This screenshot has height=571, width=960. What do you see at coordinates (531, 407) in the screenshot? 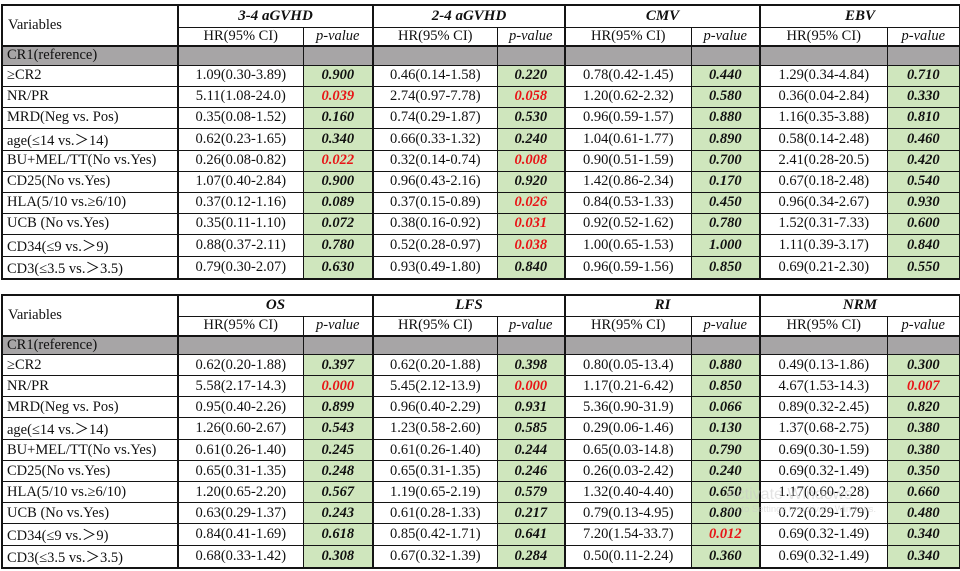
I see `p-value-cell: 0.931` at bounding box center [531, 407].